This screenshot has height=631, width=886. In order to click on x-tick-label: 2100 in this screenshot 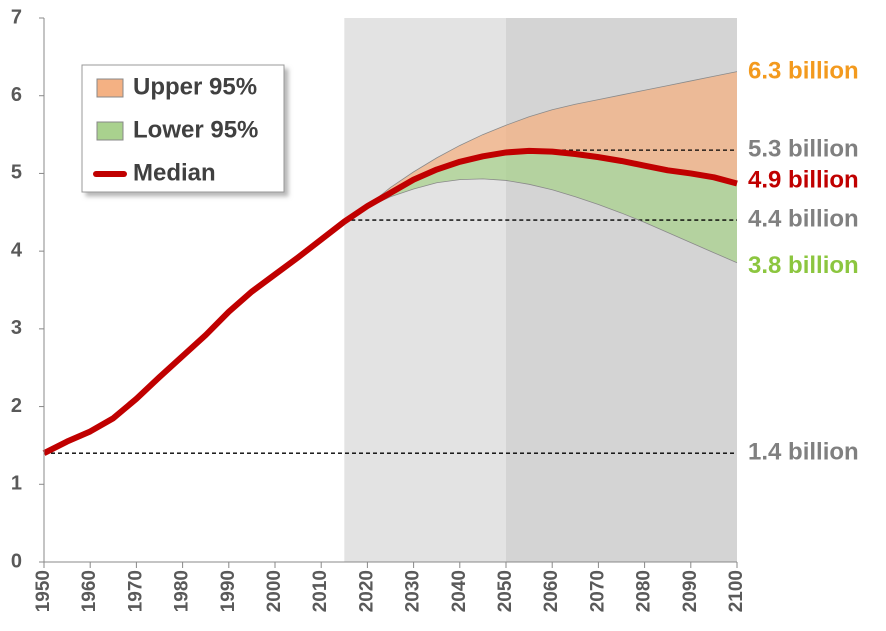, I will do `click(736, 591)`.